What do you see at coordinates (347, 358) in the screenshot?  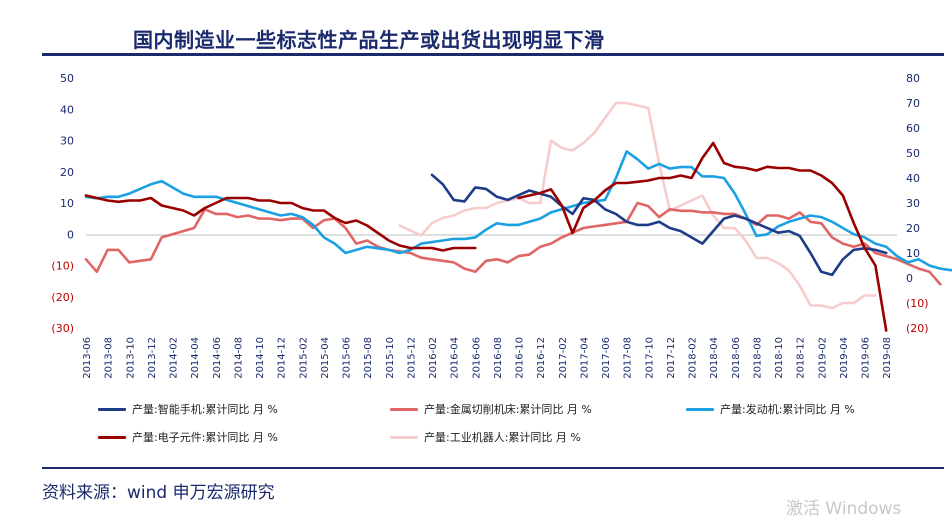 I see `x-axis-tick-label: 2015-06` at bounding box center [347, 358].